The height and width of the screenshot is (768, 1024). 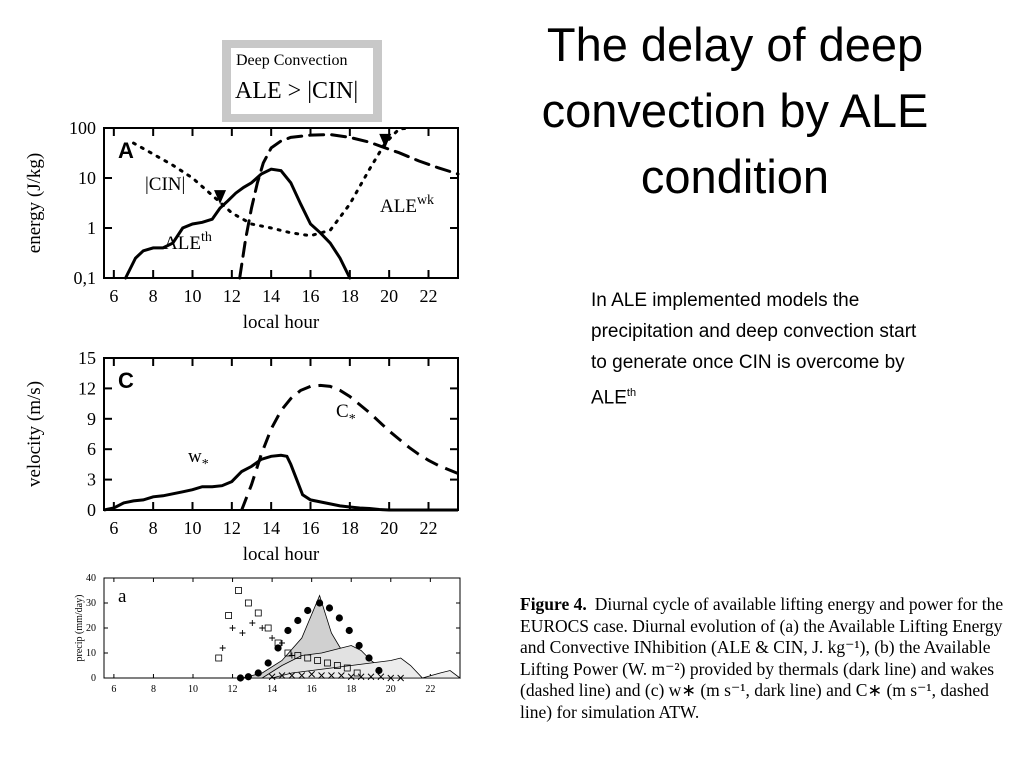 I want to click on y-tick-label: 30, so click(x=91, y=603).